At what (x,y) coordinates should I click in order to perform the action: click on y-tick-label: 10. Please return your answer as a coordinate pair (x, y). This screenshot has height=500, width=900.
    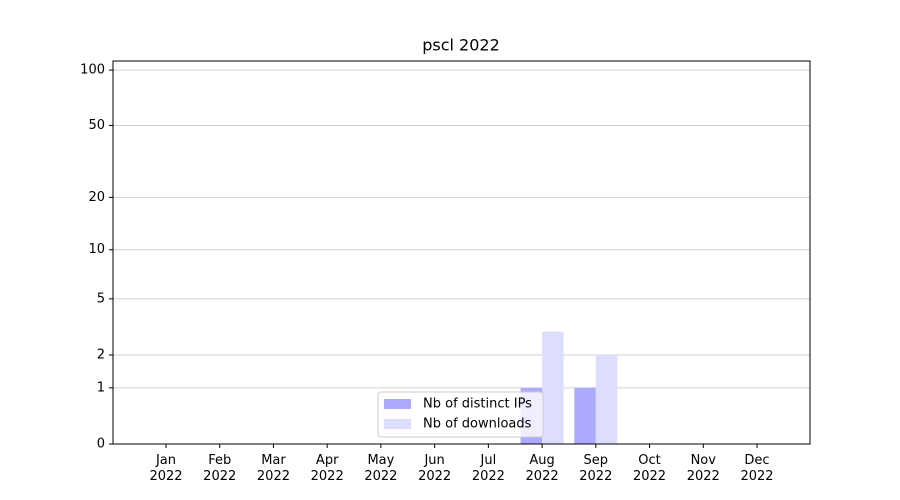
    Looking at the image, I should click on (96, 249).